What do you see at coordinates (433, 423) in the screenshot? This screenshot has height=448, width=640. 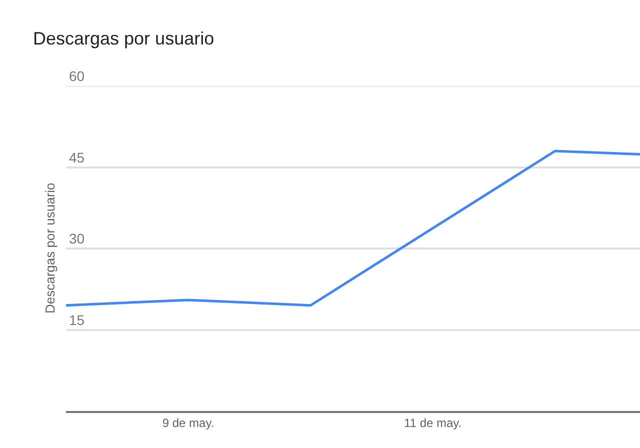 I see `x-tick-label: 11 de may.` at bounding box center [433, 423].